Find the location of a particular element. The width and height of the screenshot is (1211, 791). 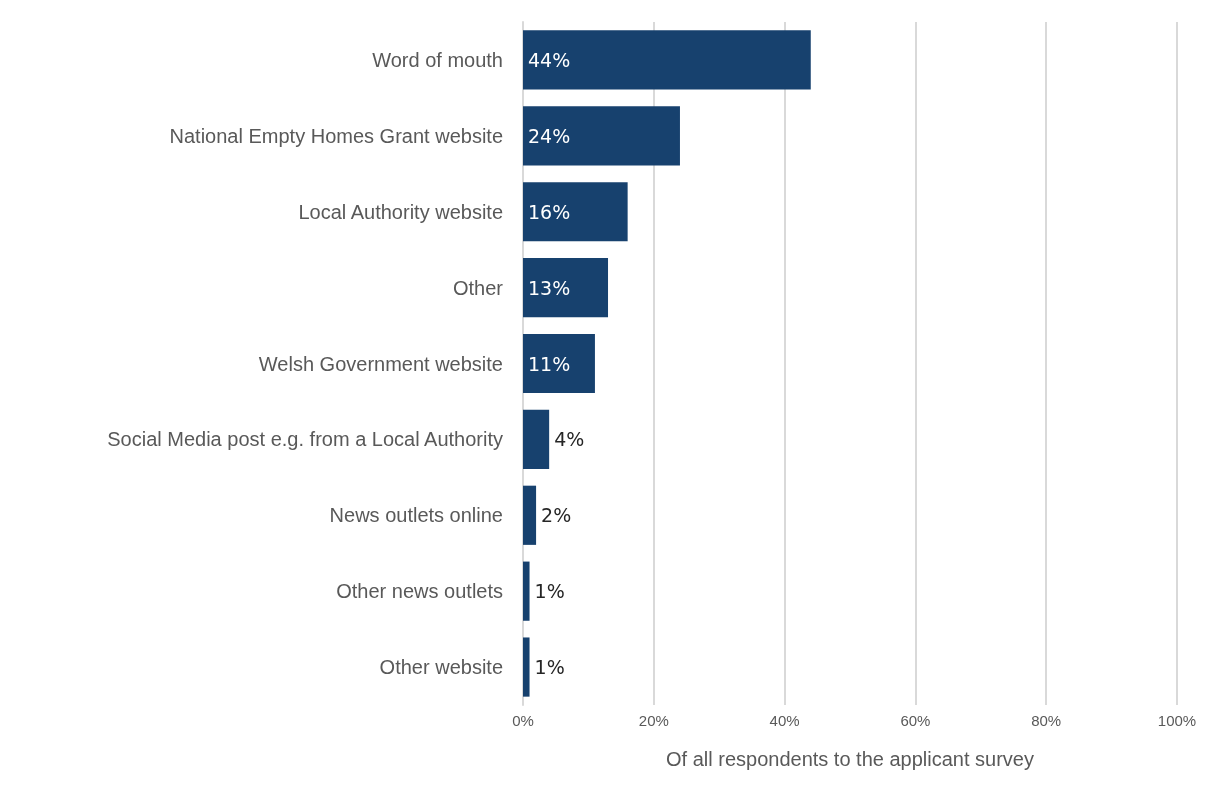

y-tick-label: Word of mouth is located at coordinates (437, 59).